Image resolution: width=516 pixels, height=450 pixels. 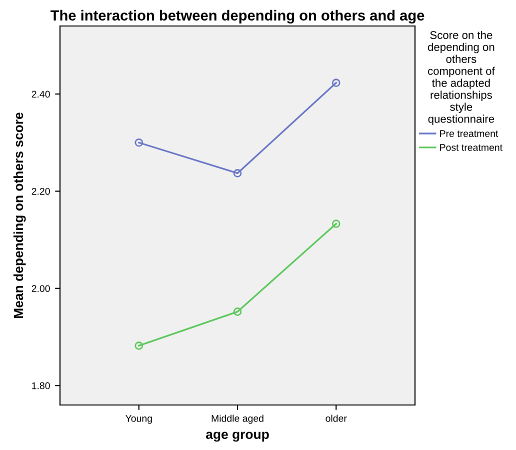 I want to click on legend-title: Score on the depending on others component of the adapted relationships style questionnaire, so click(x=461, y=77).